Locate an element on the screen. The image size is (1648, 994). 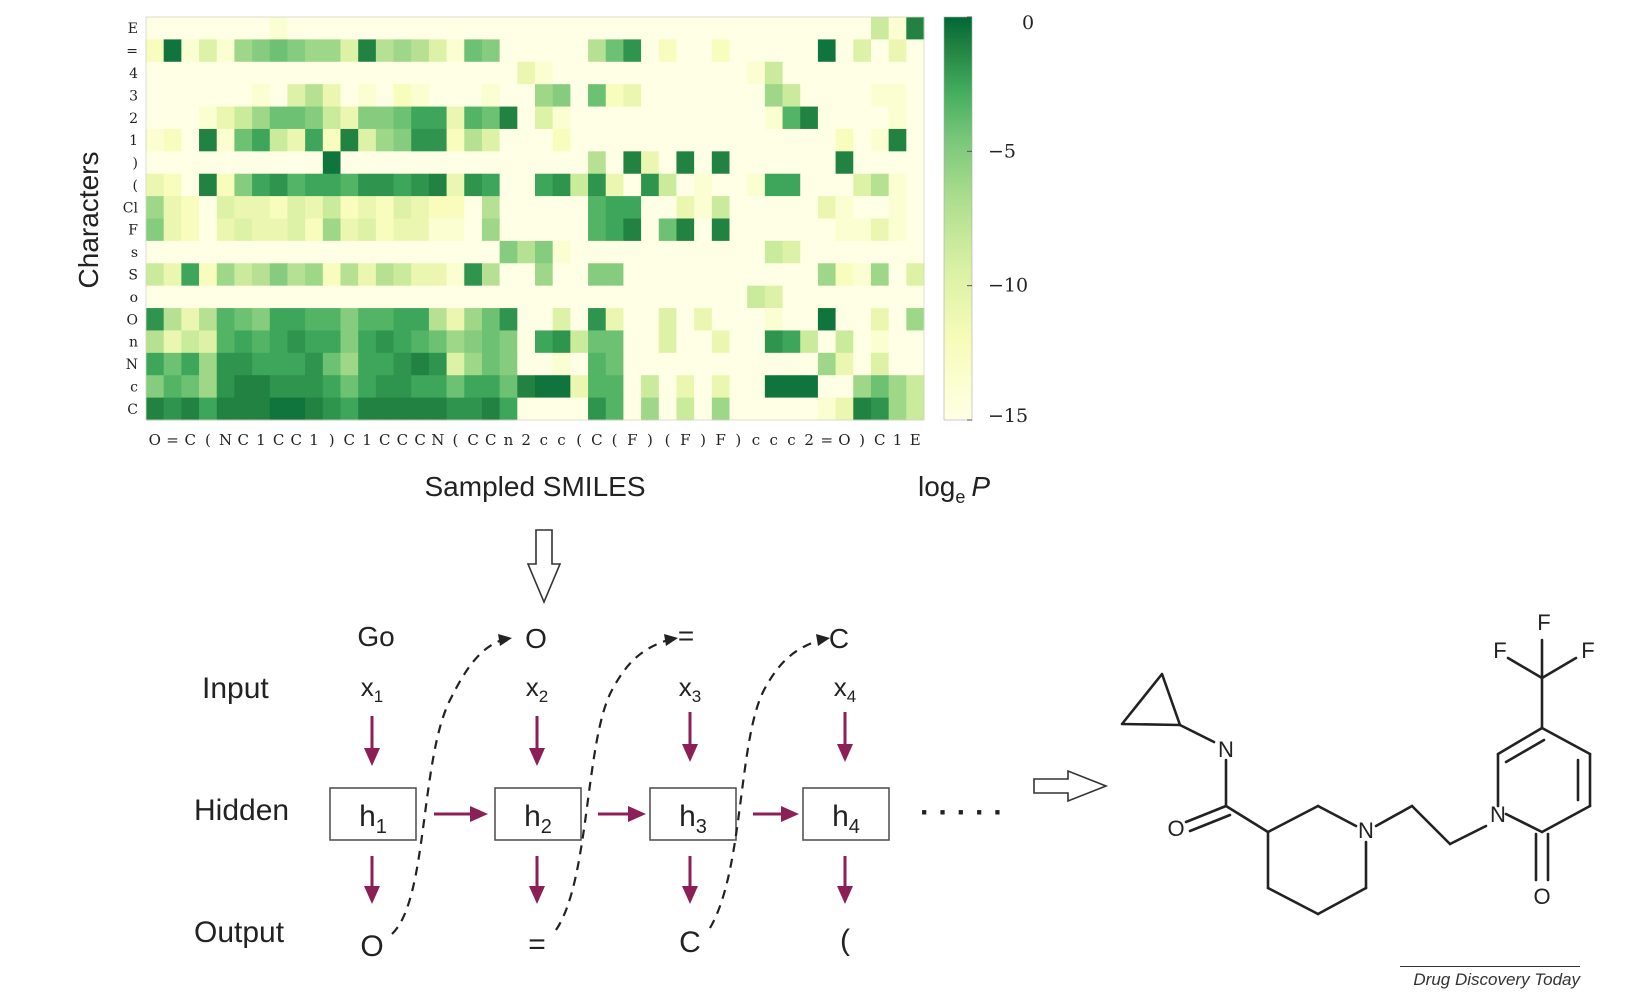
svg-text: N is located at coordinates (1498, 814).